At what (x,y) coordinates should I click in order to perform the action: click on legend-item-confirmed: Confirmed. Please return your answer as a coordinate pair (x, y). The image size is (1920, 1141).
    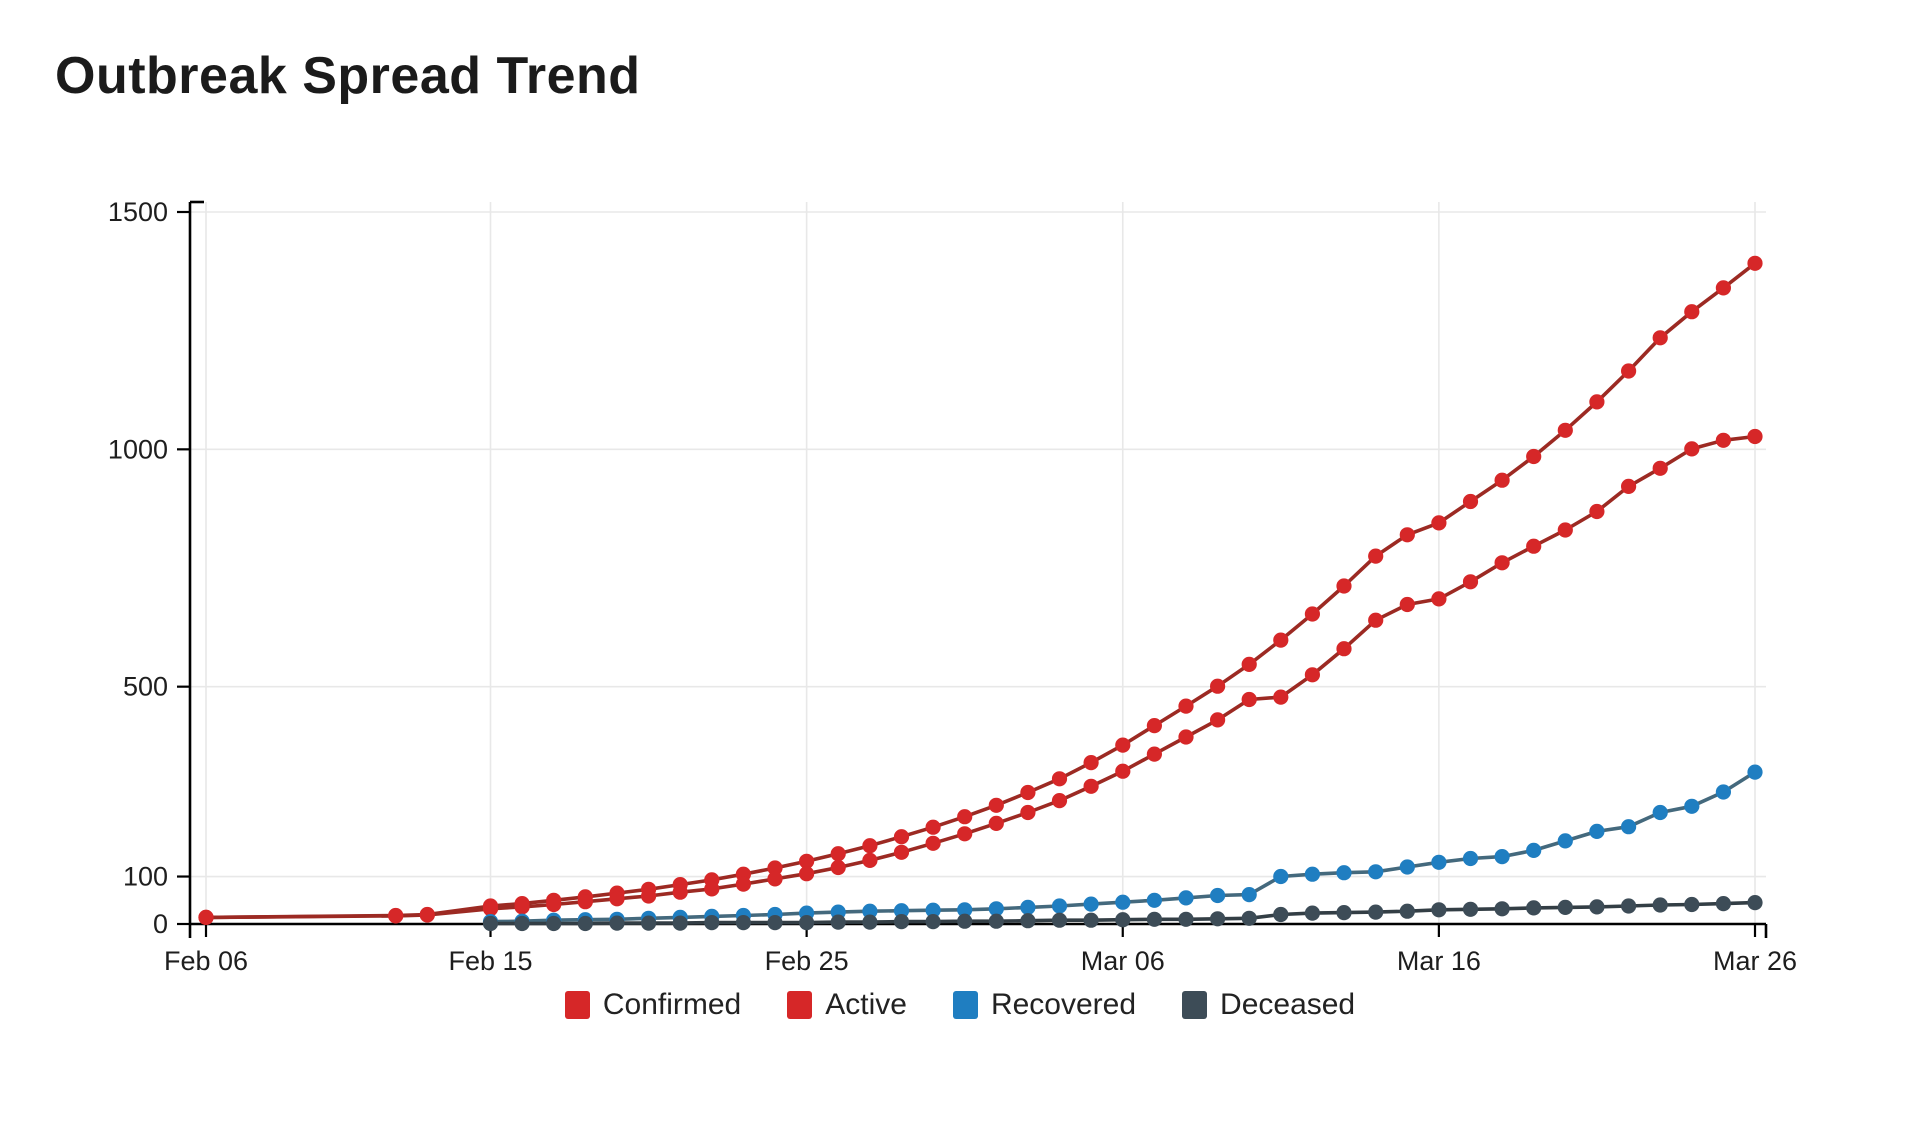
    Looking at the image, I should click on (652, 1005).